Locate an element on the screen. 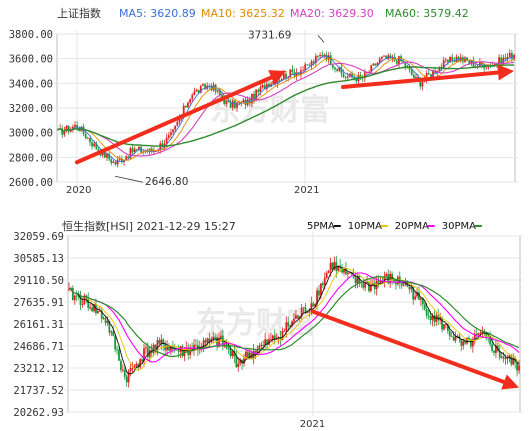  y-tick-label: 2800.00 is located at coordinates (31, 158).